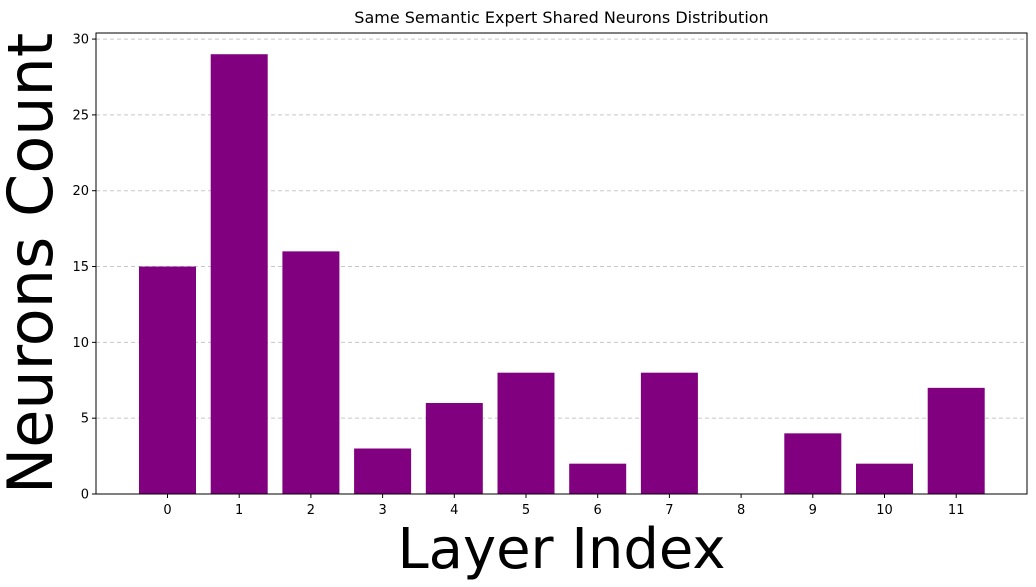 The height and width of the screenshot is (587, 1036). What do you see at coordinates (239, 510) in the screenshot?
I see `x-tick-label: 1` at bounding box center [239, 510].